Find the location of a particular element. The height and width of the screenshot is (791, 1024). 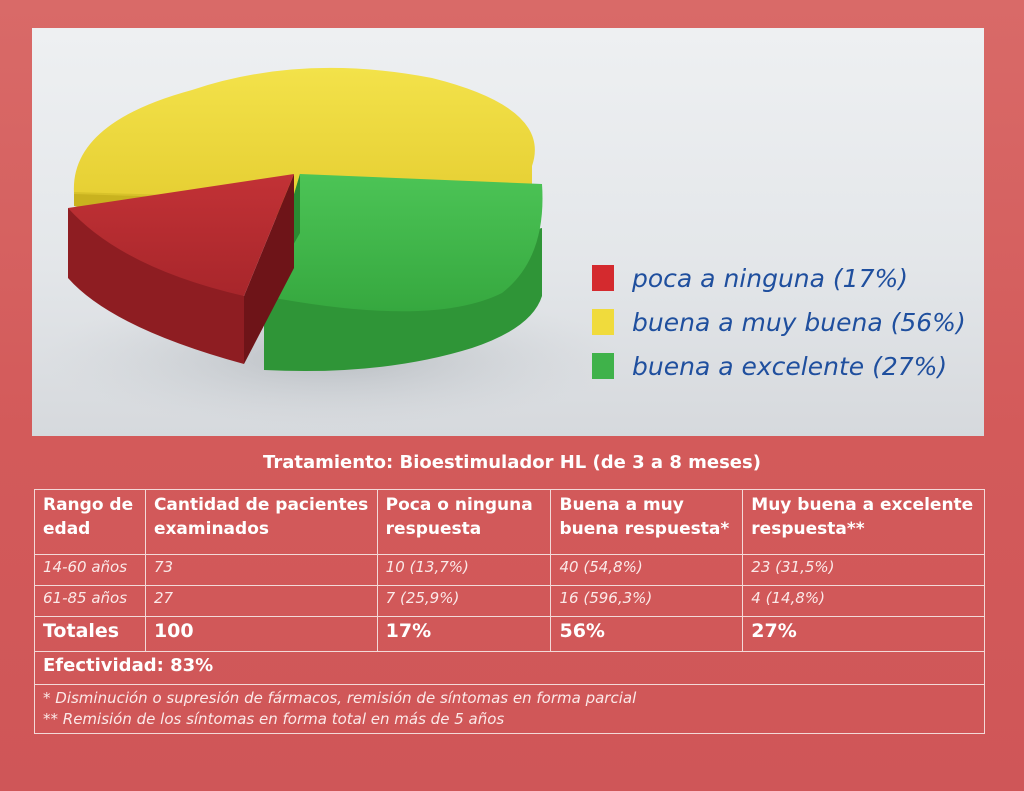

table-cell: 16 (596,3%) is located at coordinates (647, 601).